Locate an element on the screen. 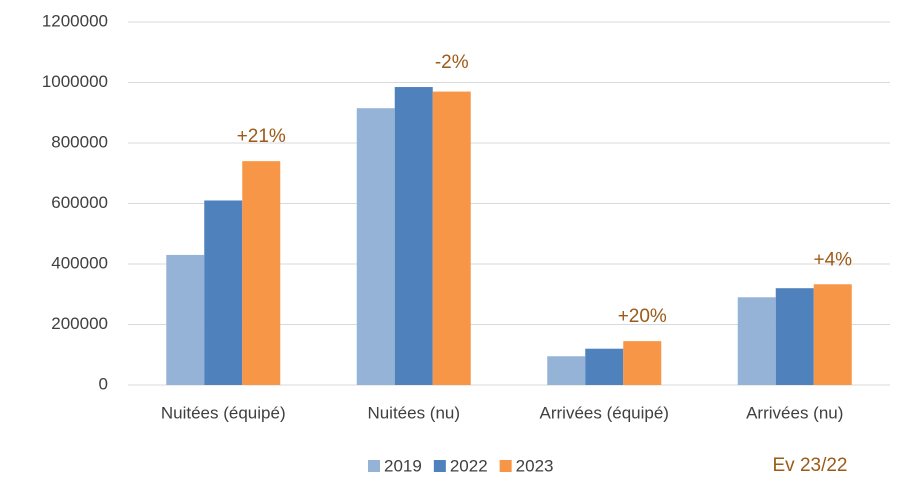 This screenshot has width=909, height=479. y-tick-label: 200000 is located at coordinates (79, 323).